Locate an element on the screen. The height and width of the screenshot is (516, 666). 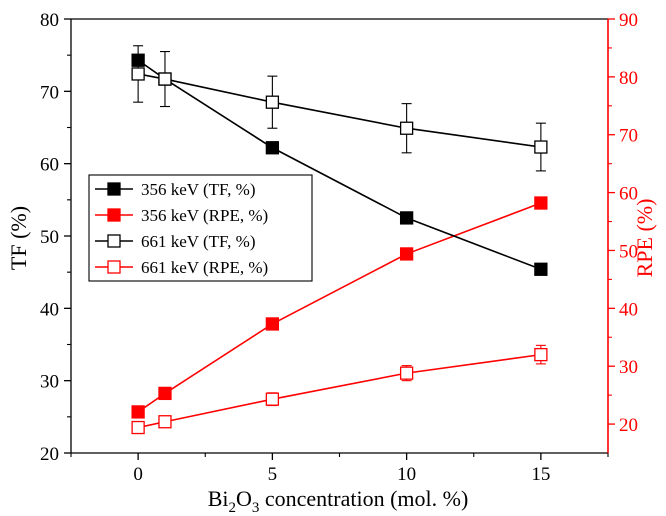
legend-item: 661 keV (RPE, %) is located at coordinates (181, 267).